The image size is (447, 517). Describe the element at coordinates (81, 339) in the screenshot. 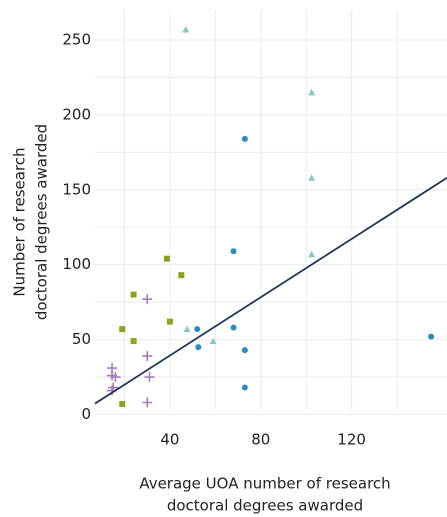

I see `y-tick-label: 50` at that location.